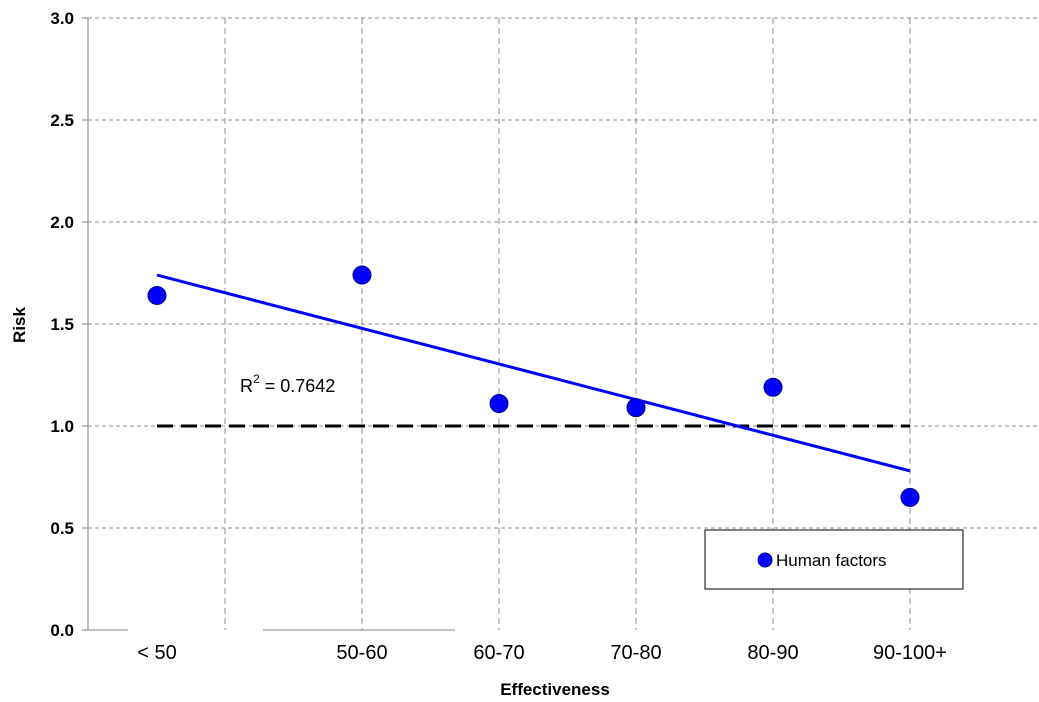  What do you see at coordinates (361, 653) in the screenshot?
I see `x-tick-label: 50-60` at bounding box center [361, 653].